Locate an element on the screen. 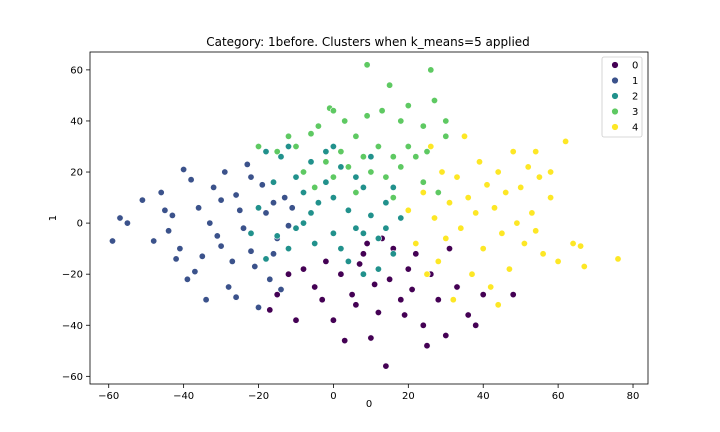  legend-label-2: 2 is located at coordinates (635, 97).